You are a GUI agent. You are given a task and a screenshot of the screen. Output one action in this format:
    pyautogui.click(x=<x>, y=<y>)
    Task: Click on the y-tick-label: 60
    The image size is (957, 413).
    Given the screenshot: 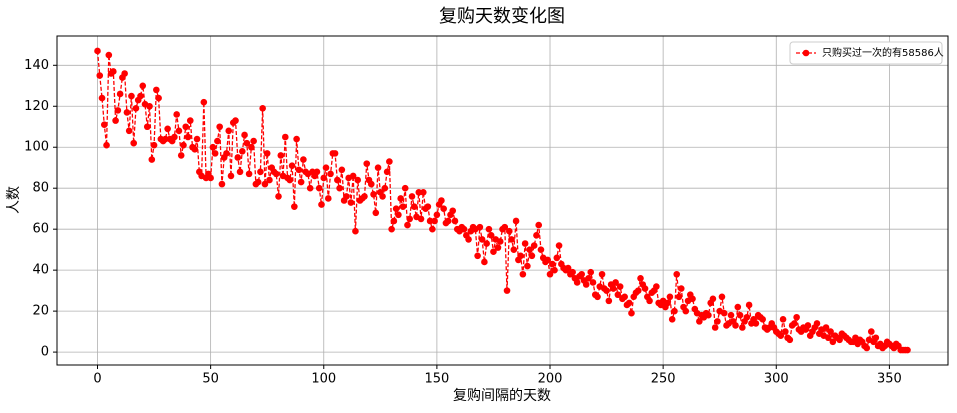 What is the action you would take?
    pyautogui.click(x=40, y=229)
    